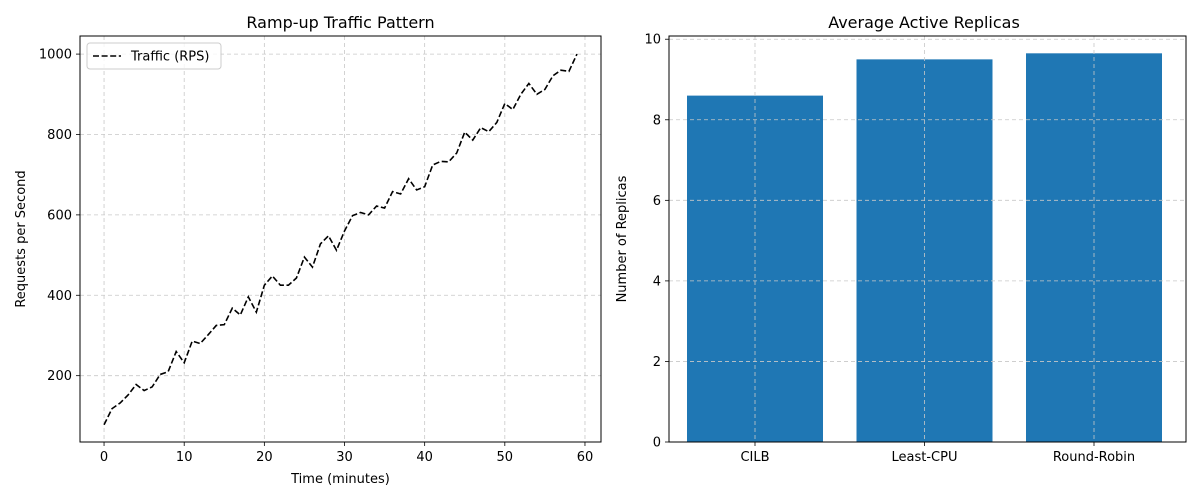 This screenshot has height=500, width=1200. Describe the element at coordinates (622, 238) in the screenshot. I see `bar-chart-y-axis-label: Number of Replicas` at that location.